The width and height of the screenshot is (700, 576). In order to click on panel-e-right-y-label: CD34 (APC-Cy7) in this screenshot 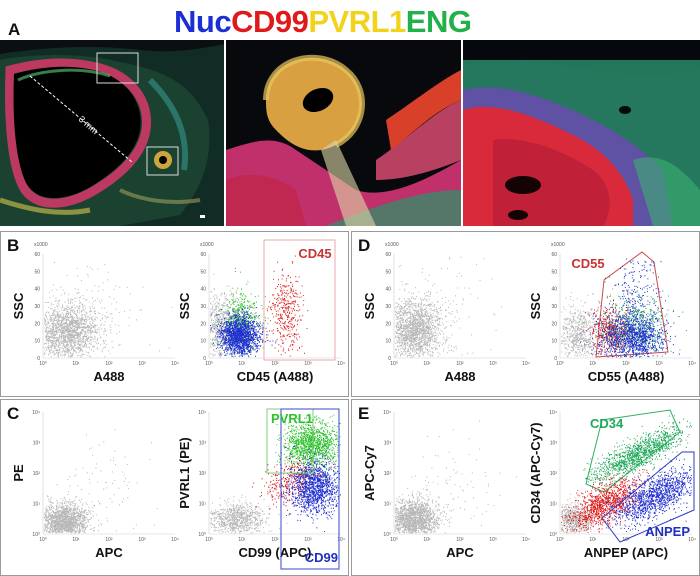, I will do `click(535, 472)`.